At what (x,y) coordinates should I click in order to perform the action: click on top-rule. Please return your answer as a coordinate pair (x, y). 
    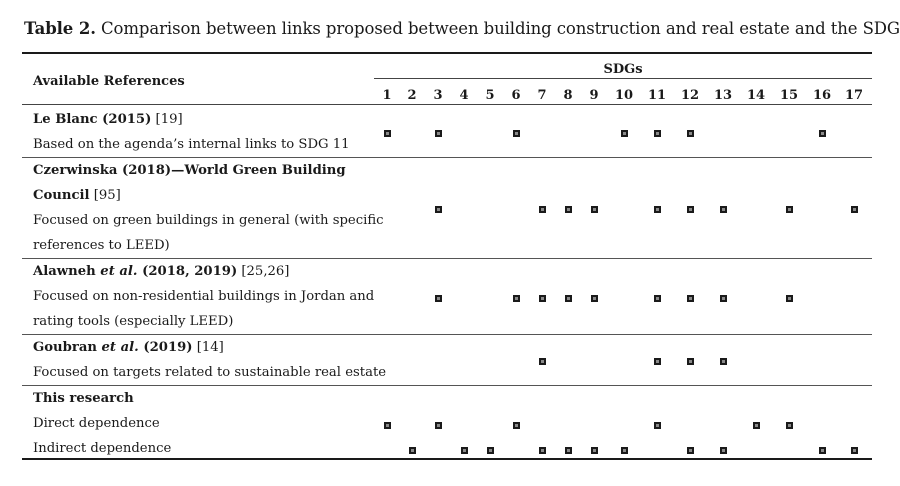
    Looking at the image, I should click on (447, 53).